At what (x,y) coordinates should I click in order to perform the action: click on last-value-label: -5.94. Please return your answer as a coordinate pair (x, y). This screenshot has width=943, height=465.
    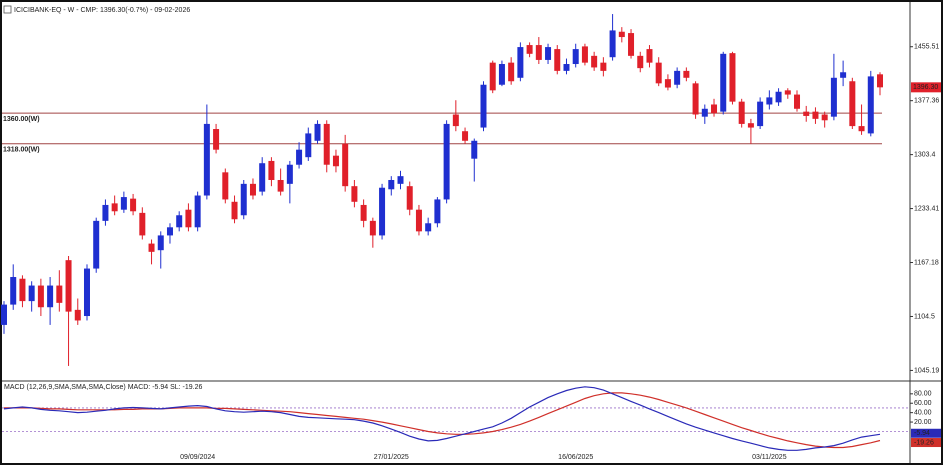
    Looking at the image, I should click on (922, 433).